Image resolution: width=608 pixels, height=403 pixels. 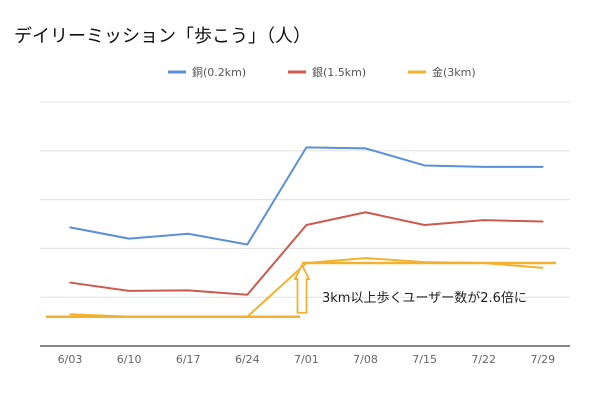 What do you see at coordinates (247, 359) in the screenshot?
I see `x-tick-label: 6/24` at bounding box center [247, 359].